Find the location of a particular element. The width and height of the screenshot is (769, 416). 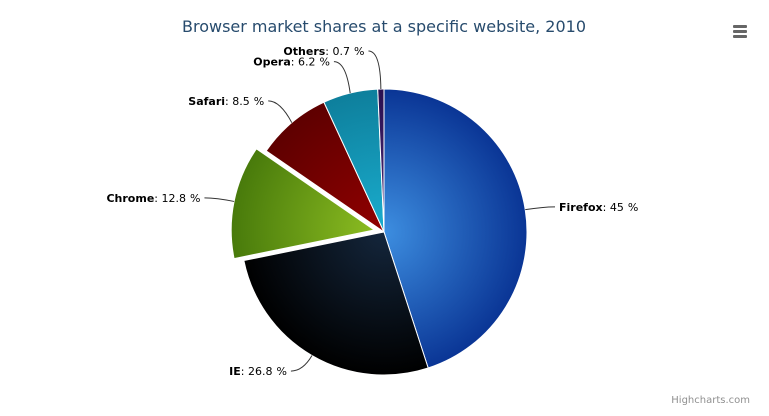

pie-slice-others is located at coordinates (381, 160).